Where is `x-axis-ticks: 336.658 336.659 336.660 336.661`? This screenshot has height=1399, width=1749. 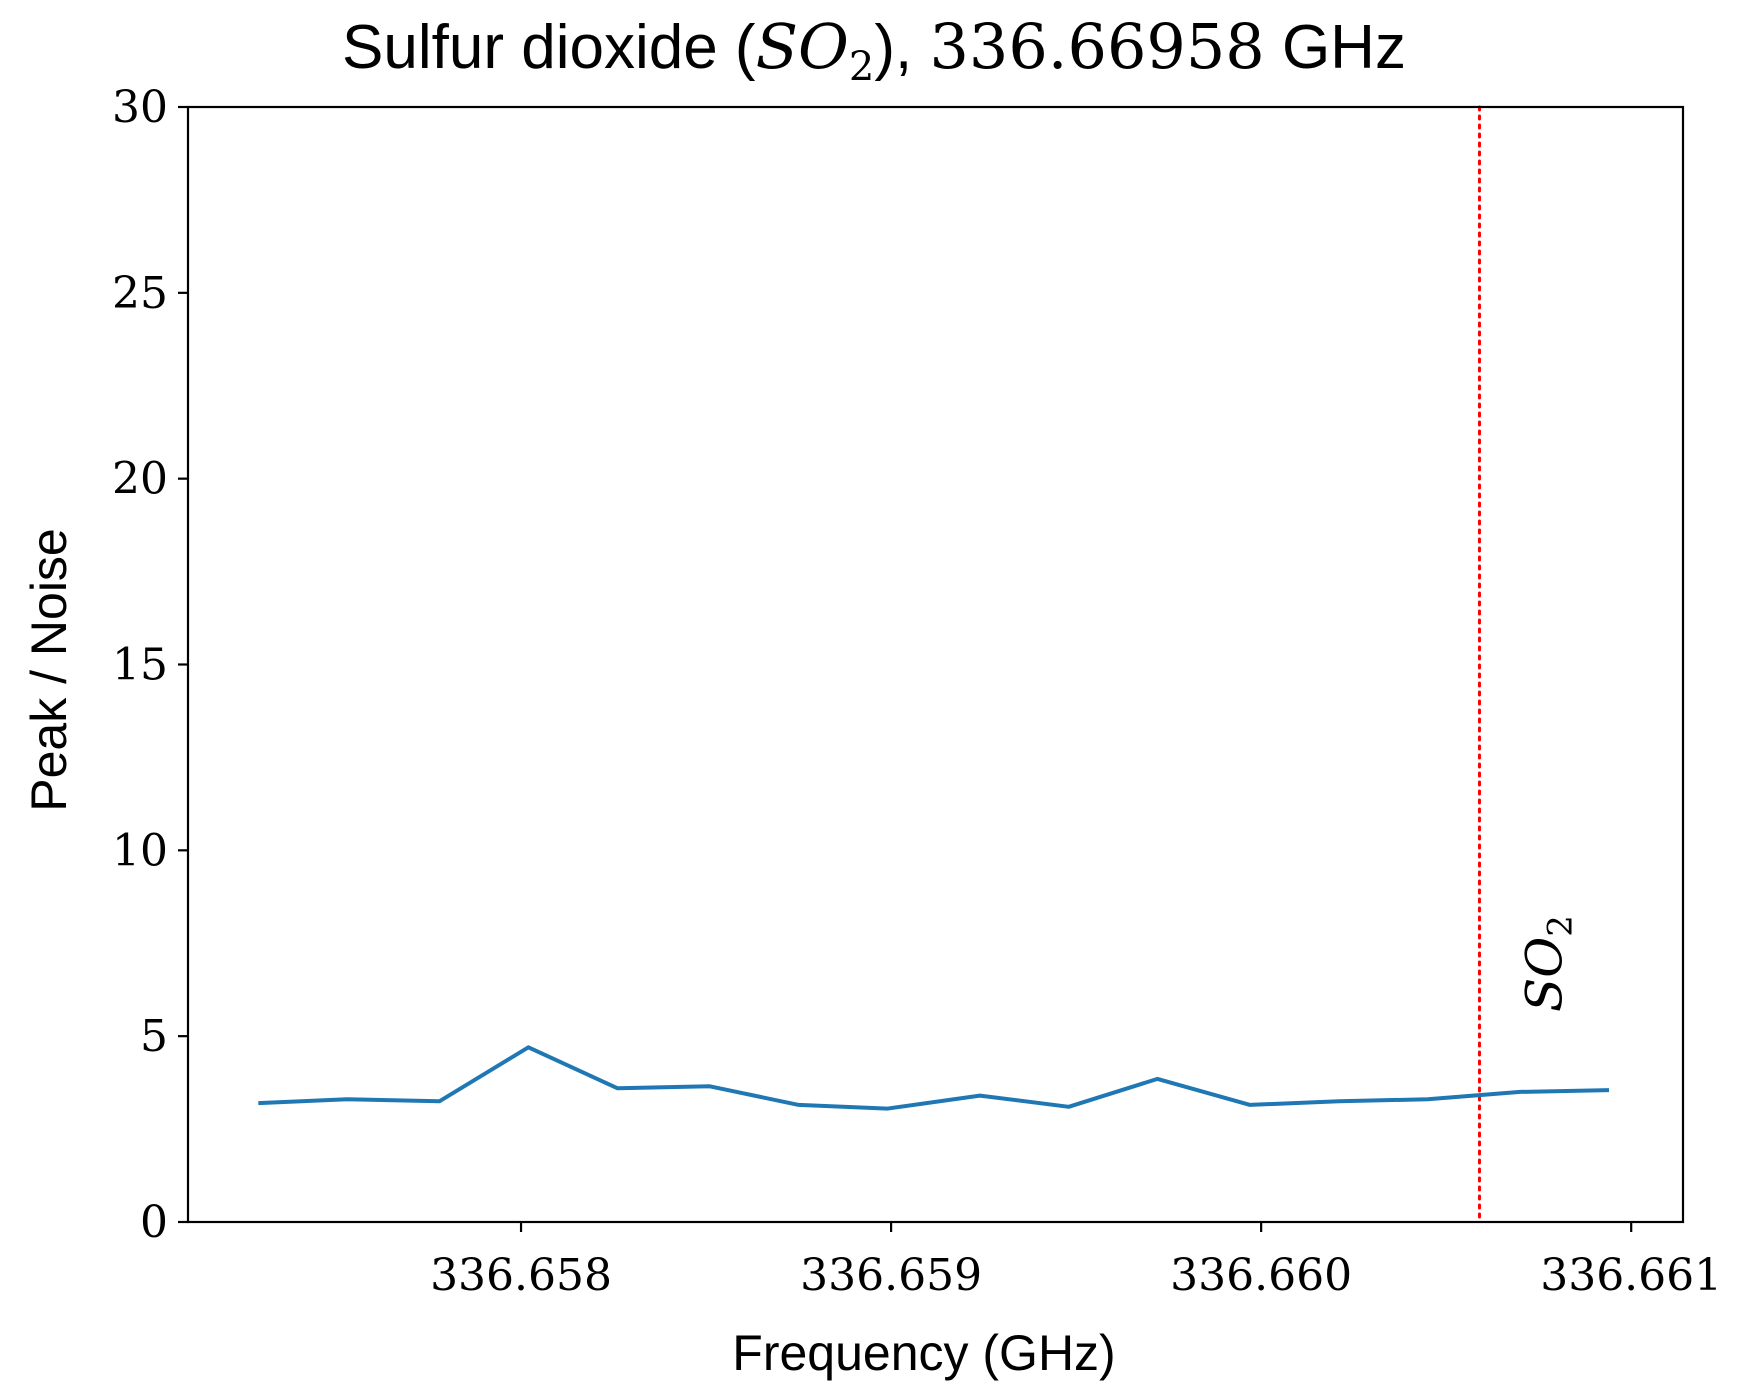 x-axis-ticks: 336.658 336.659 336.660 336.661 is located at coordinates (1076, 1261).